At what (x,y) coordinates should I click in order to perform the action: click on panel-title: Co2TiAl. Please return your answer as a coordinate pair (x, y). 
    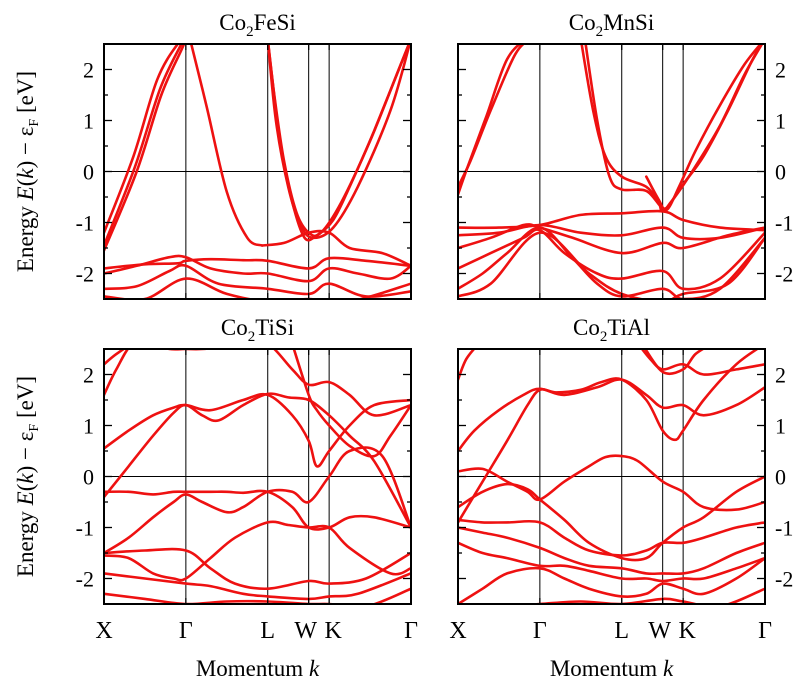
    Looking at the image, I should click on (611, 330).